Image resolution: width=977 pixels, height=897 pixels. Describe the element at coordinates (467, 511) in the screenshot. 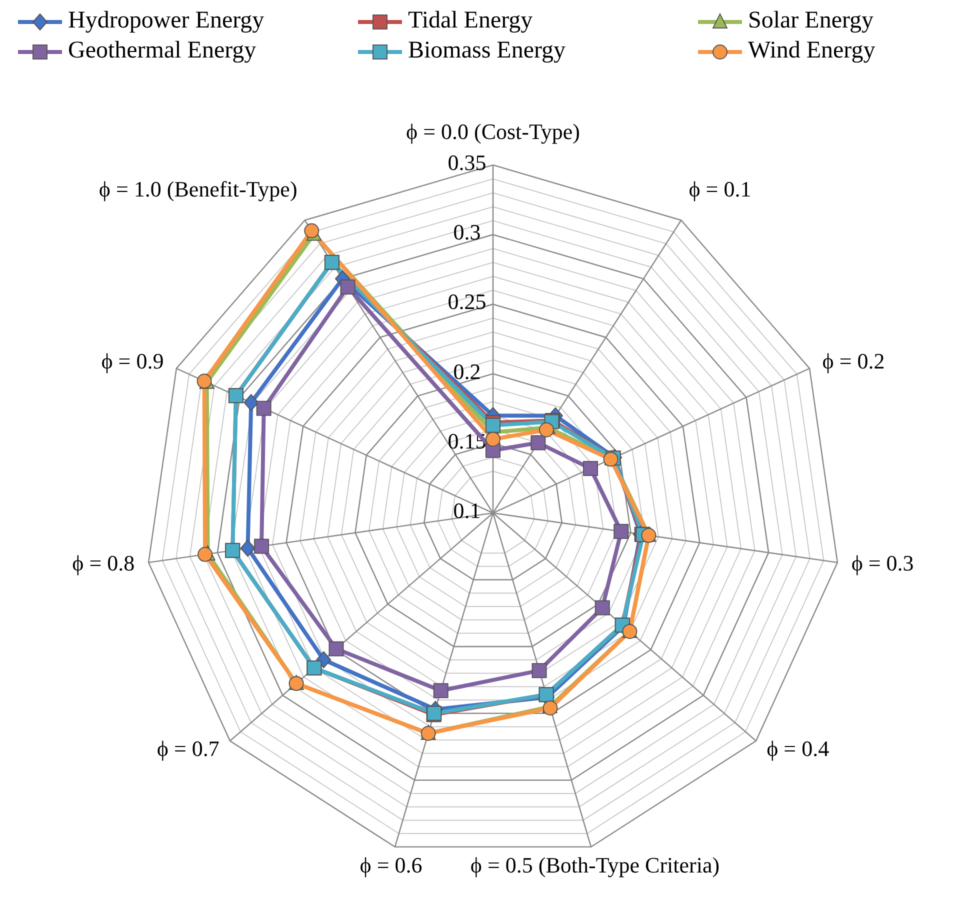

I see `y-tick-label: 0.1` at that location.